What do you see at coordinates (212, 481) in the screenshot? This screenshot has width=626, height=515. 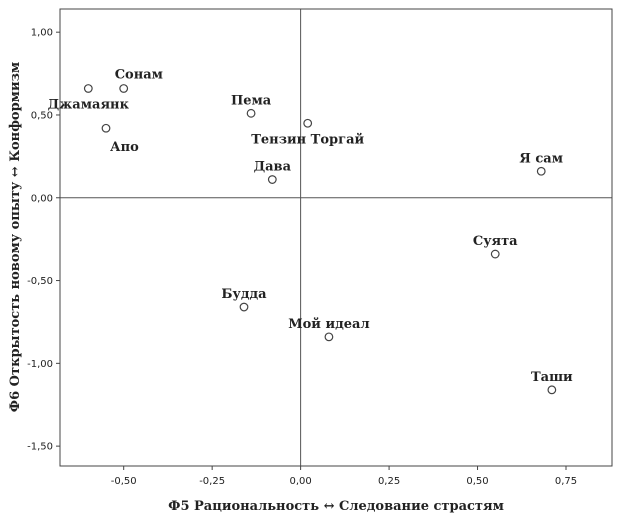 I see `x-tick-label: -0,25` at bounding box center [212, 481].